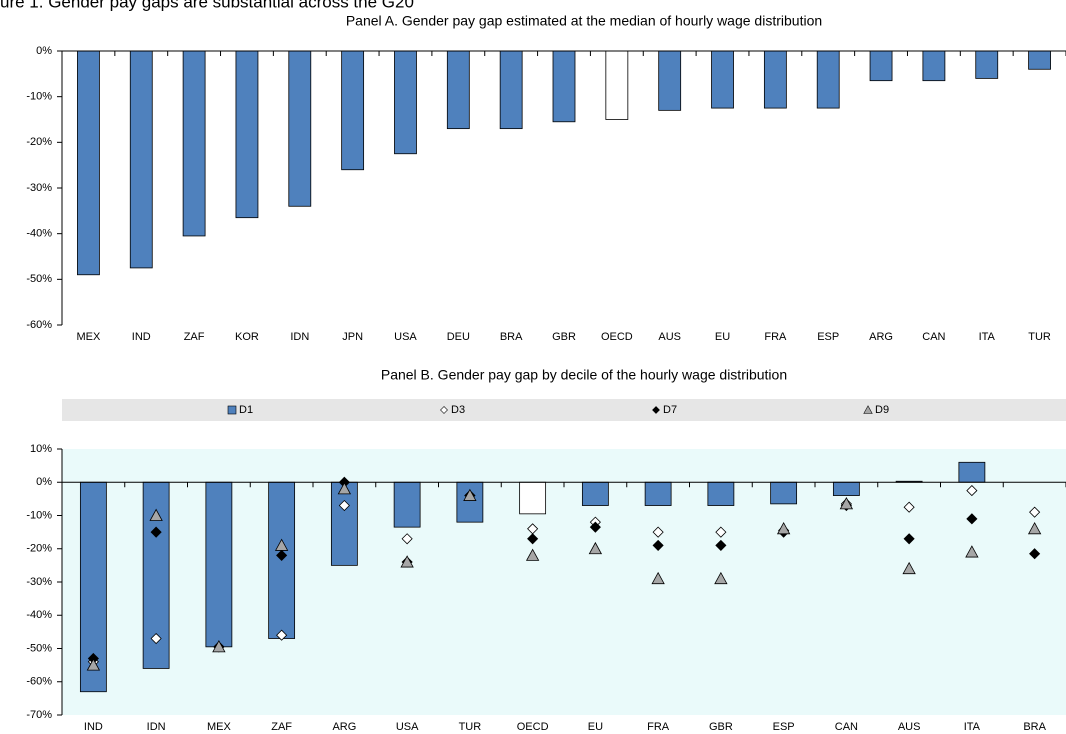 The image size is (1066, 734). What do you see at coordinates (721, 727) in the screenshot?
I see `x-tick-label: GBR` at bounding box center [721, 727].